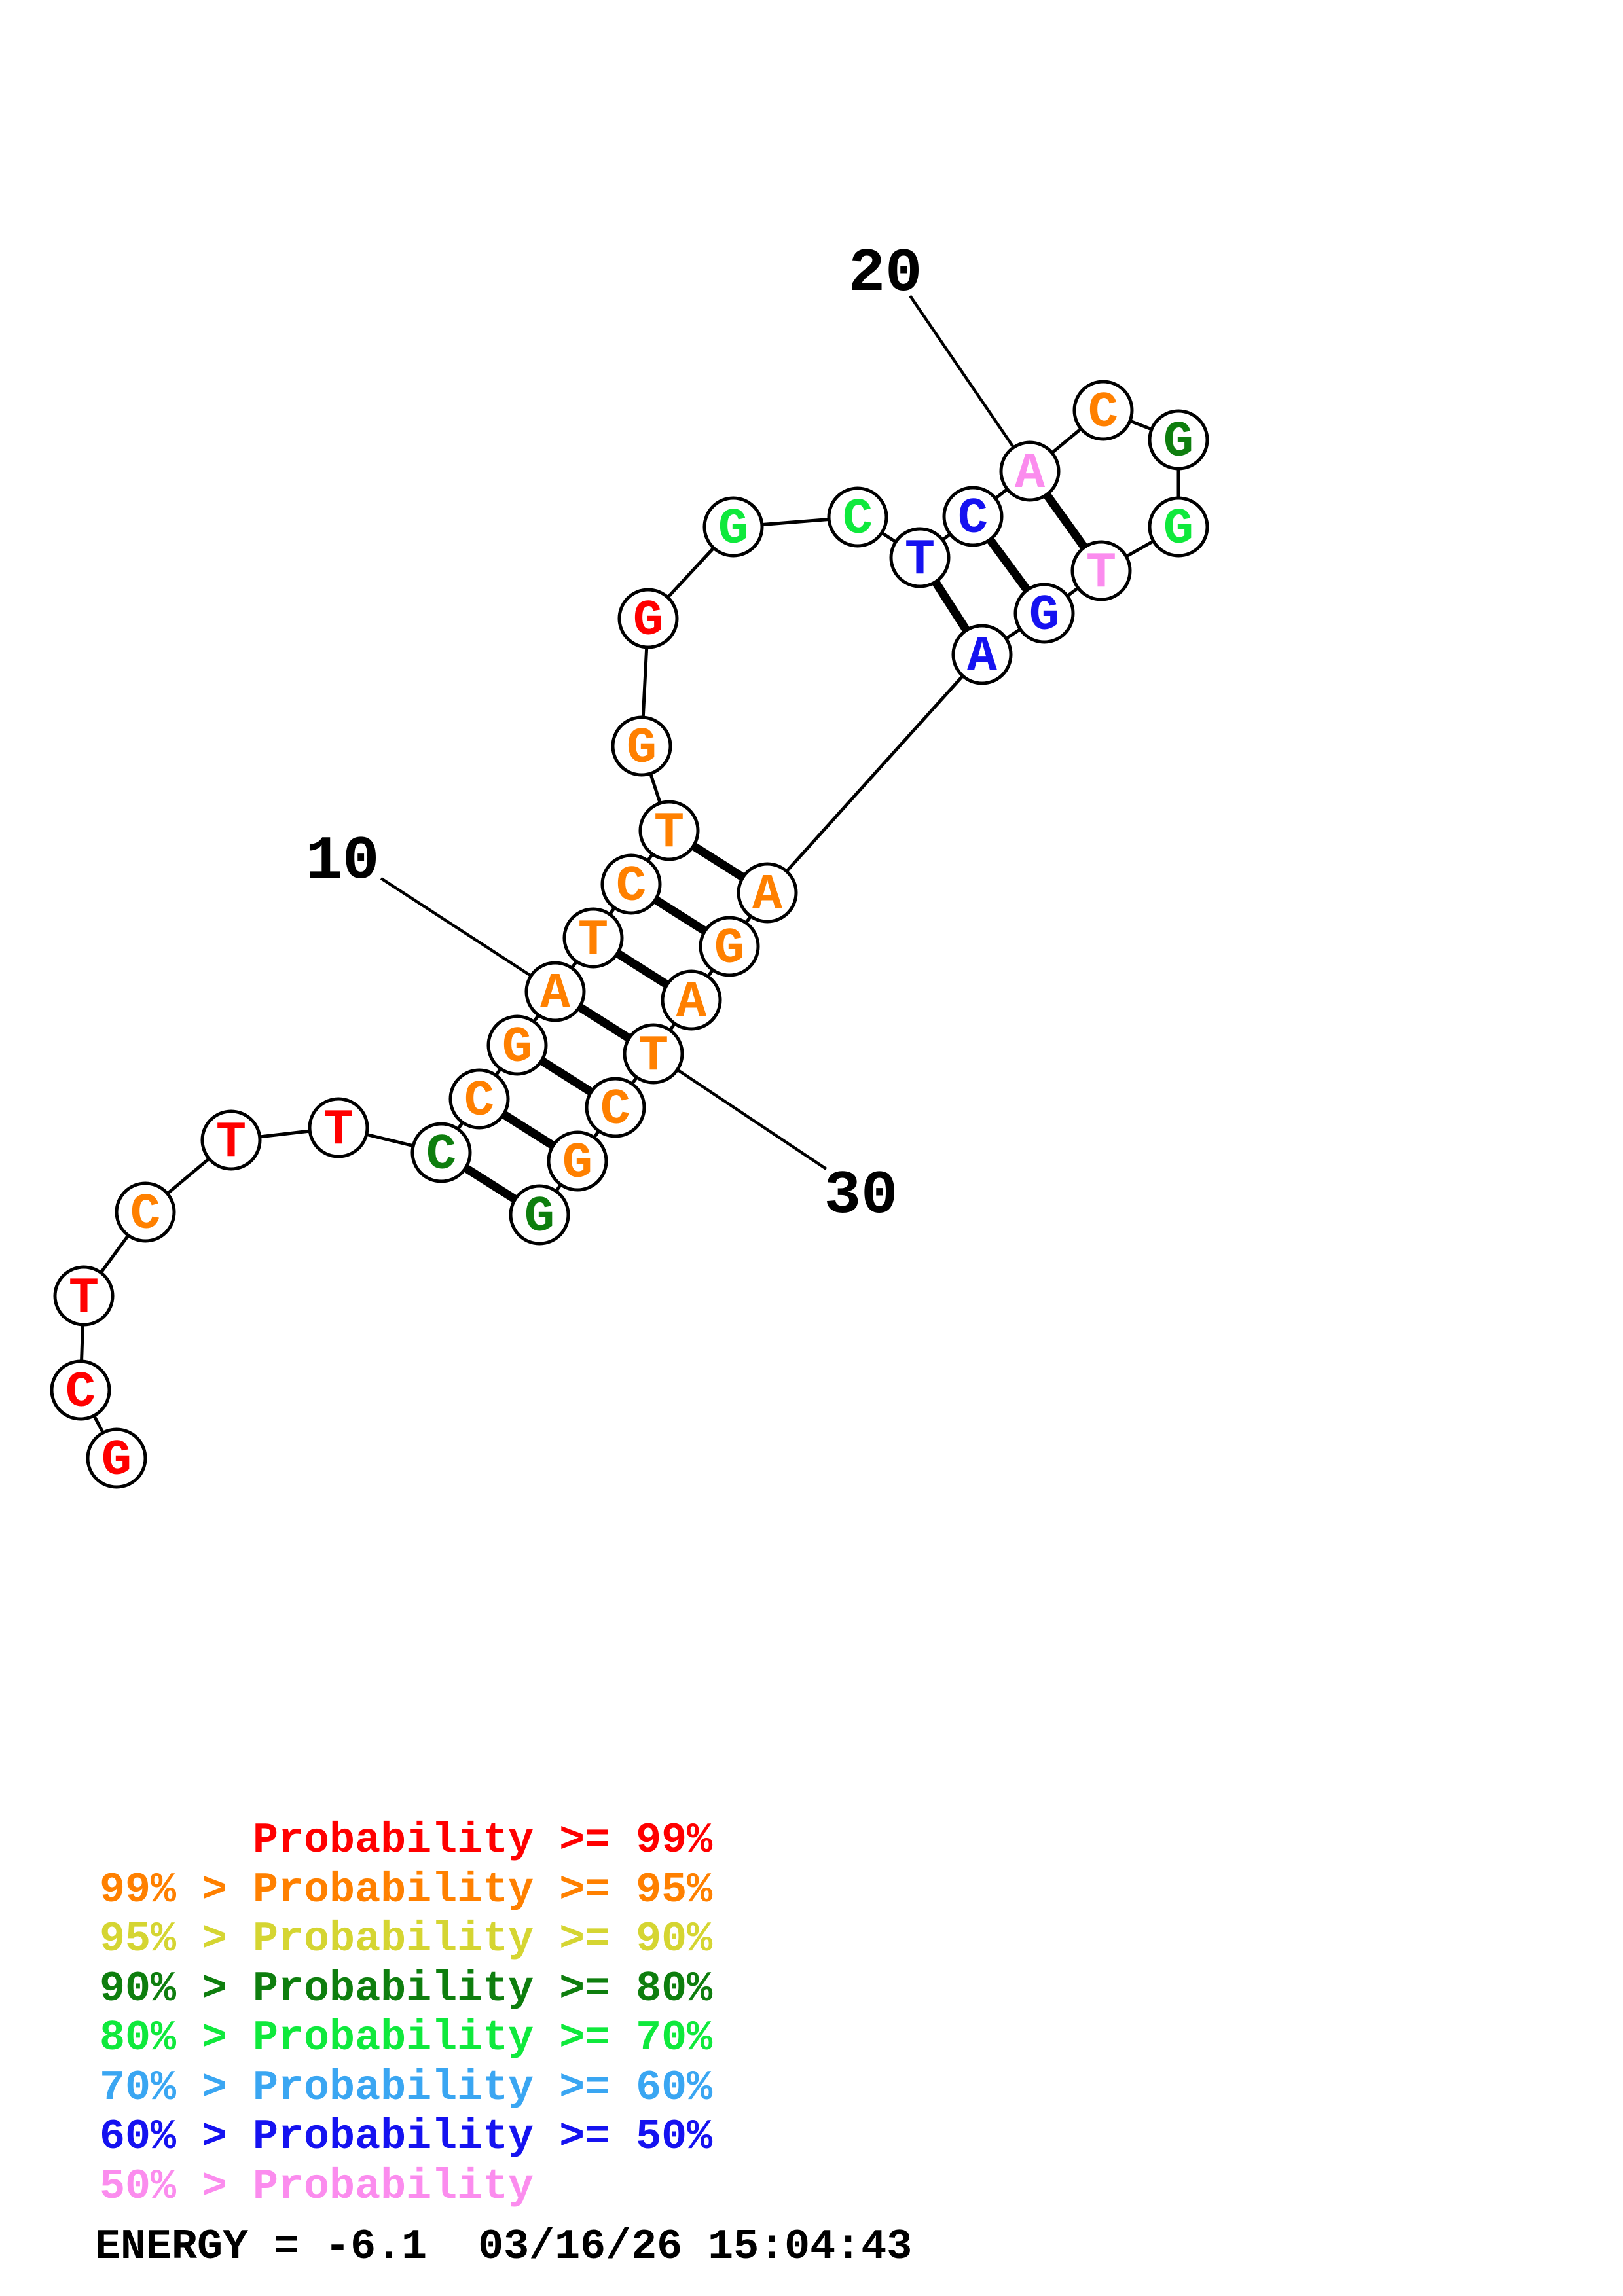  Describe the element at coordinates (406, 1939) in the screenshot. I see `legend-row: 95% > Probability >= 90%` at that location.